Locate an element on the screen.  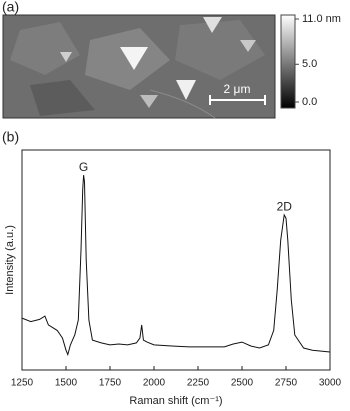
x-tick-label: 2250 is located at coordinates (198, 383).